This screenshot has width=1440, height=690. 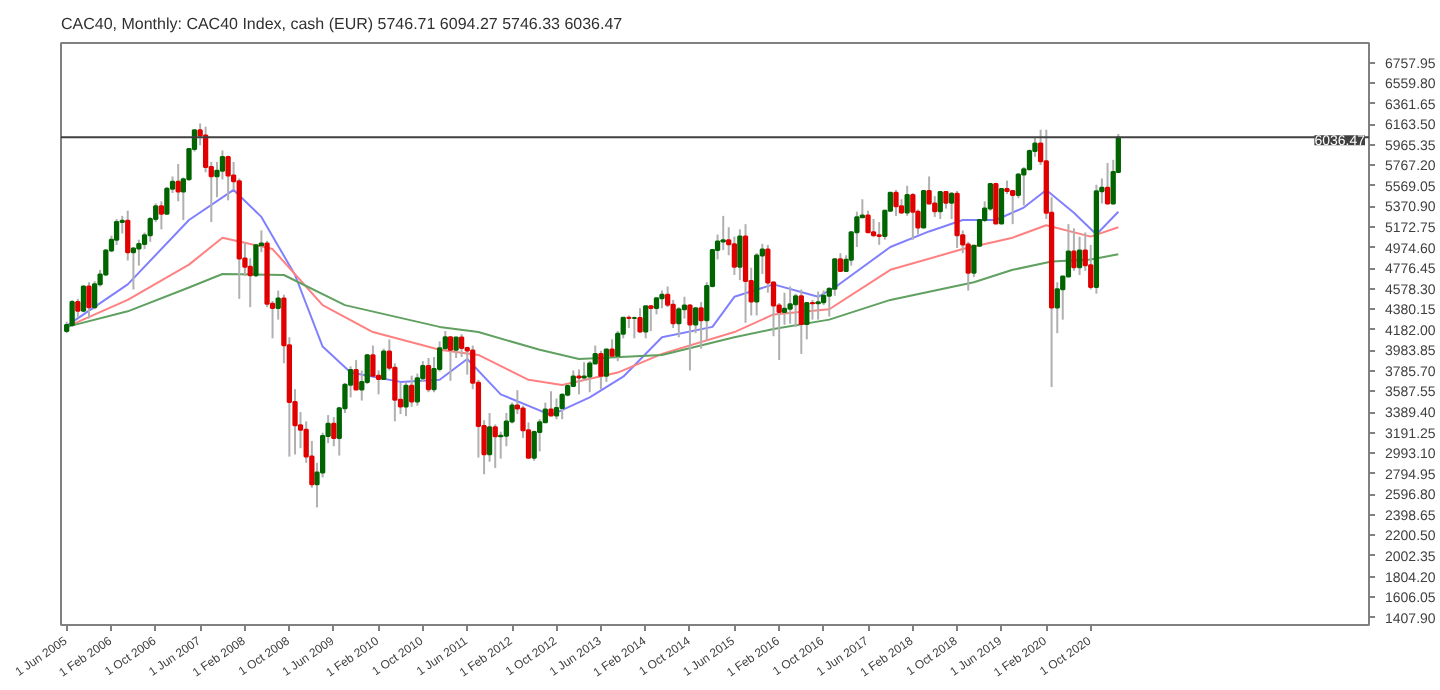 What do you see at coordinates (342, 24) in the screenshot?
I see `chart-title: CAC40, Monthly: CAC40 Index, cash (EUR) 5746.71 6094.27 5746.33 6036.47` at bounding box center [342, 24].